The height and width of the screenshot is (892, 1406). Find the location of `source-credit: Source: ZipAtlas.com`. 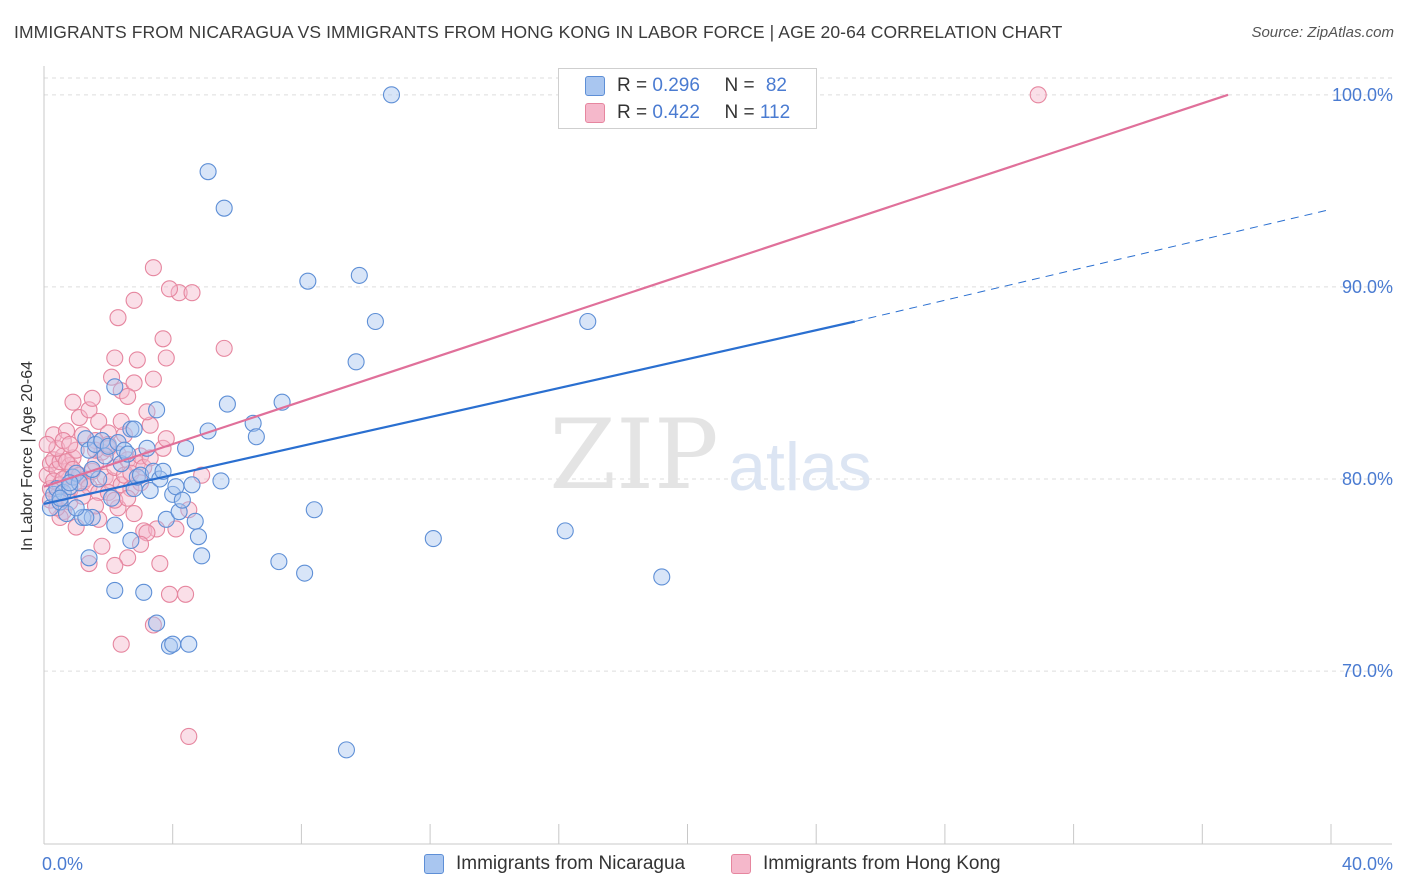

source-credit: Source: ZipAtlas.com is located at coordinates (1322, 32).